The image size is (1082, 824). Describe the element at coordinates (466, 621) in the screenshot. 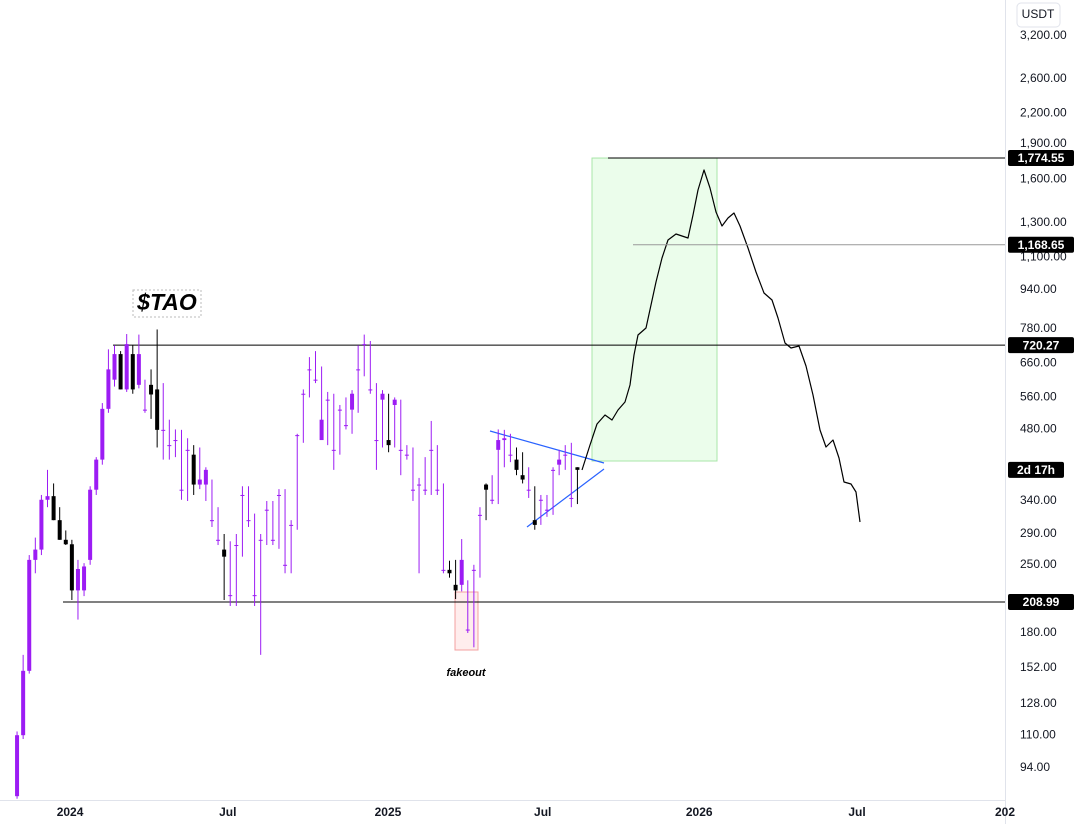

I see `fakeout-box` at that location.